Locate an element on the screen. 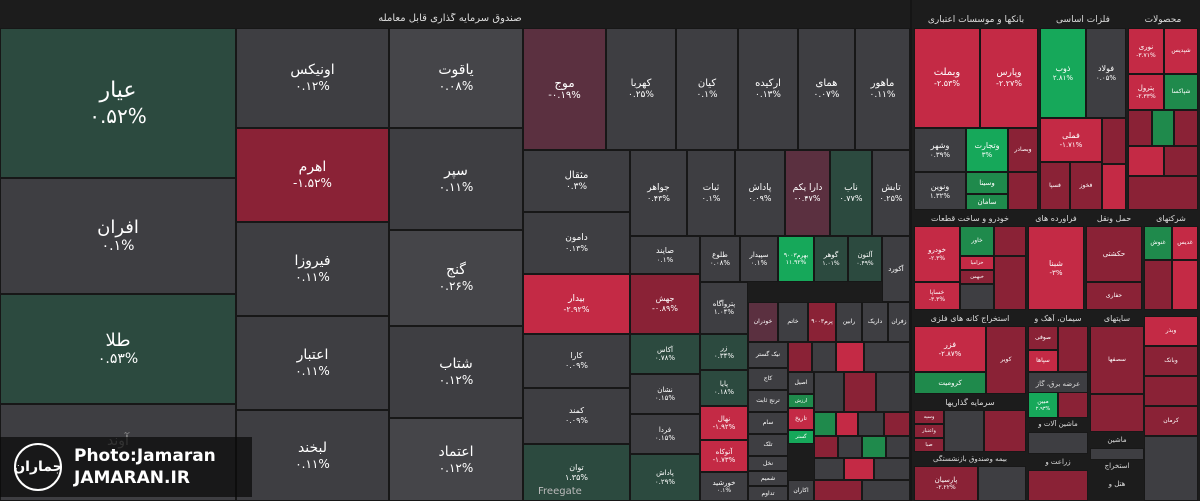 The image size is (1200, 501). cell-akord: آکورد is located at coordinates (896, 269).